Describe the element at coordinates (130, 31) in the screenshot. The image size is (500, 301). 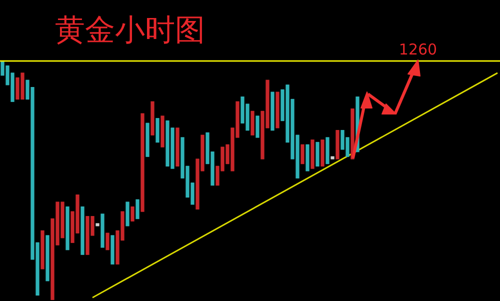
I see `chart-title: 黄金小时图` at that location.